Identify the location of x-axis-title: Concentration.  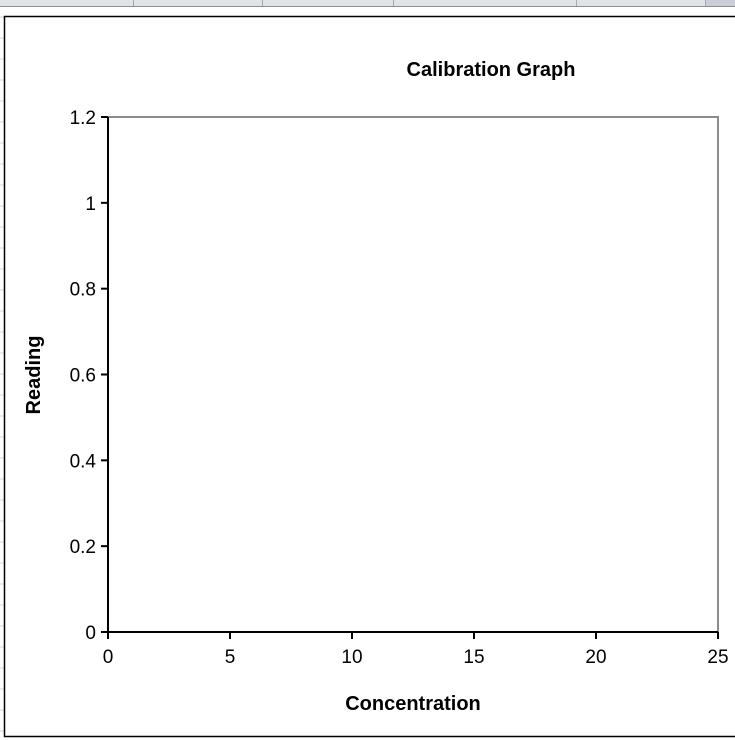
(413, 704).